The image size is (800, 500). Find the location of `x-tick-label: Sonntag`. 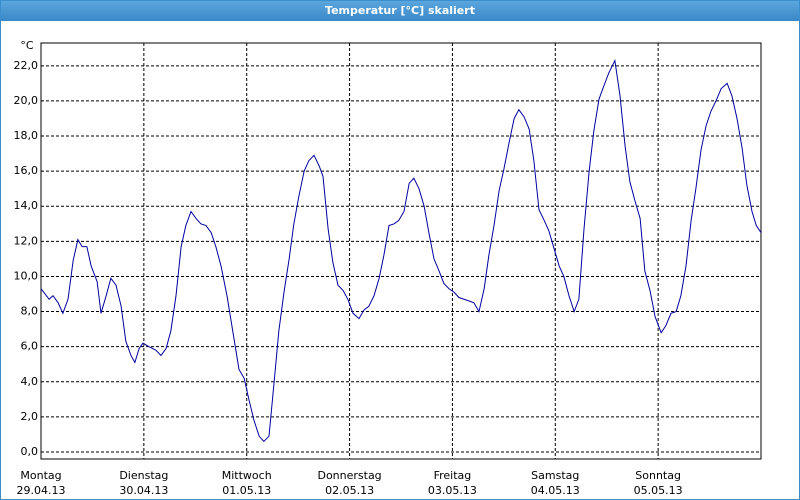

x-tick-label: Sonntag is located at coordinates (658, 475).